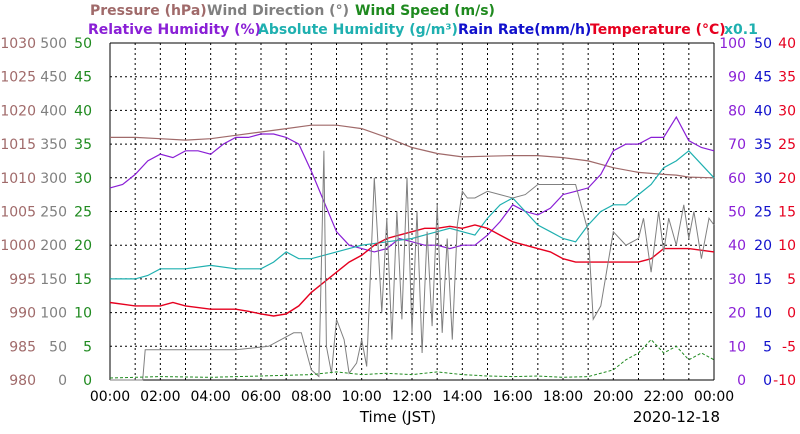 The height and width of the screenshot is (434, 800). I want to click on y-tick-label: 985, so click(22, 347).